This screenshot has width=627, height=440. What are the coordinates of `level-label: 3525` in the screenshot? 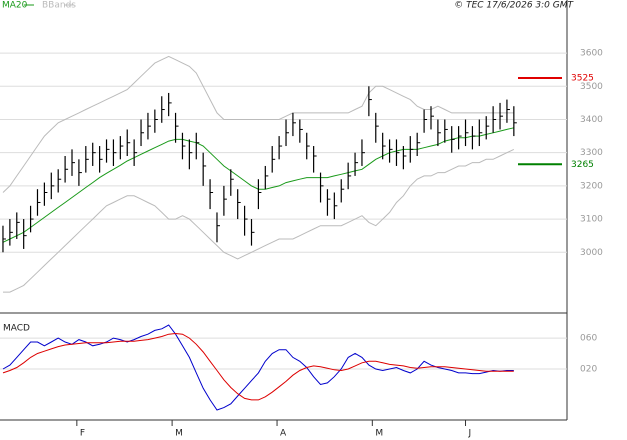 It's located at (582, 79).